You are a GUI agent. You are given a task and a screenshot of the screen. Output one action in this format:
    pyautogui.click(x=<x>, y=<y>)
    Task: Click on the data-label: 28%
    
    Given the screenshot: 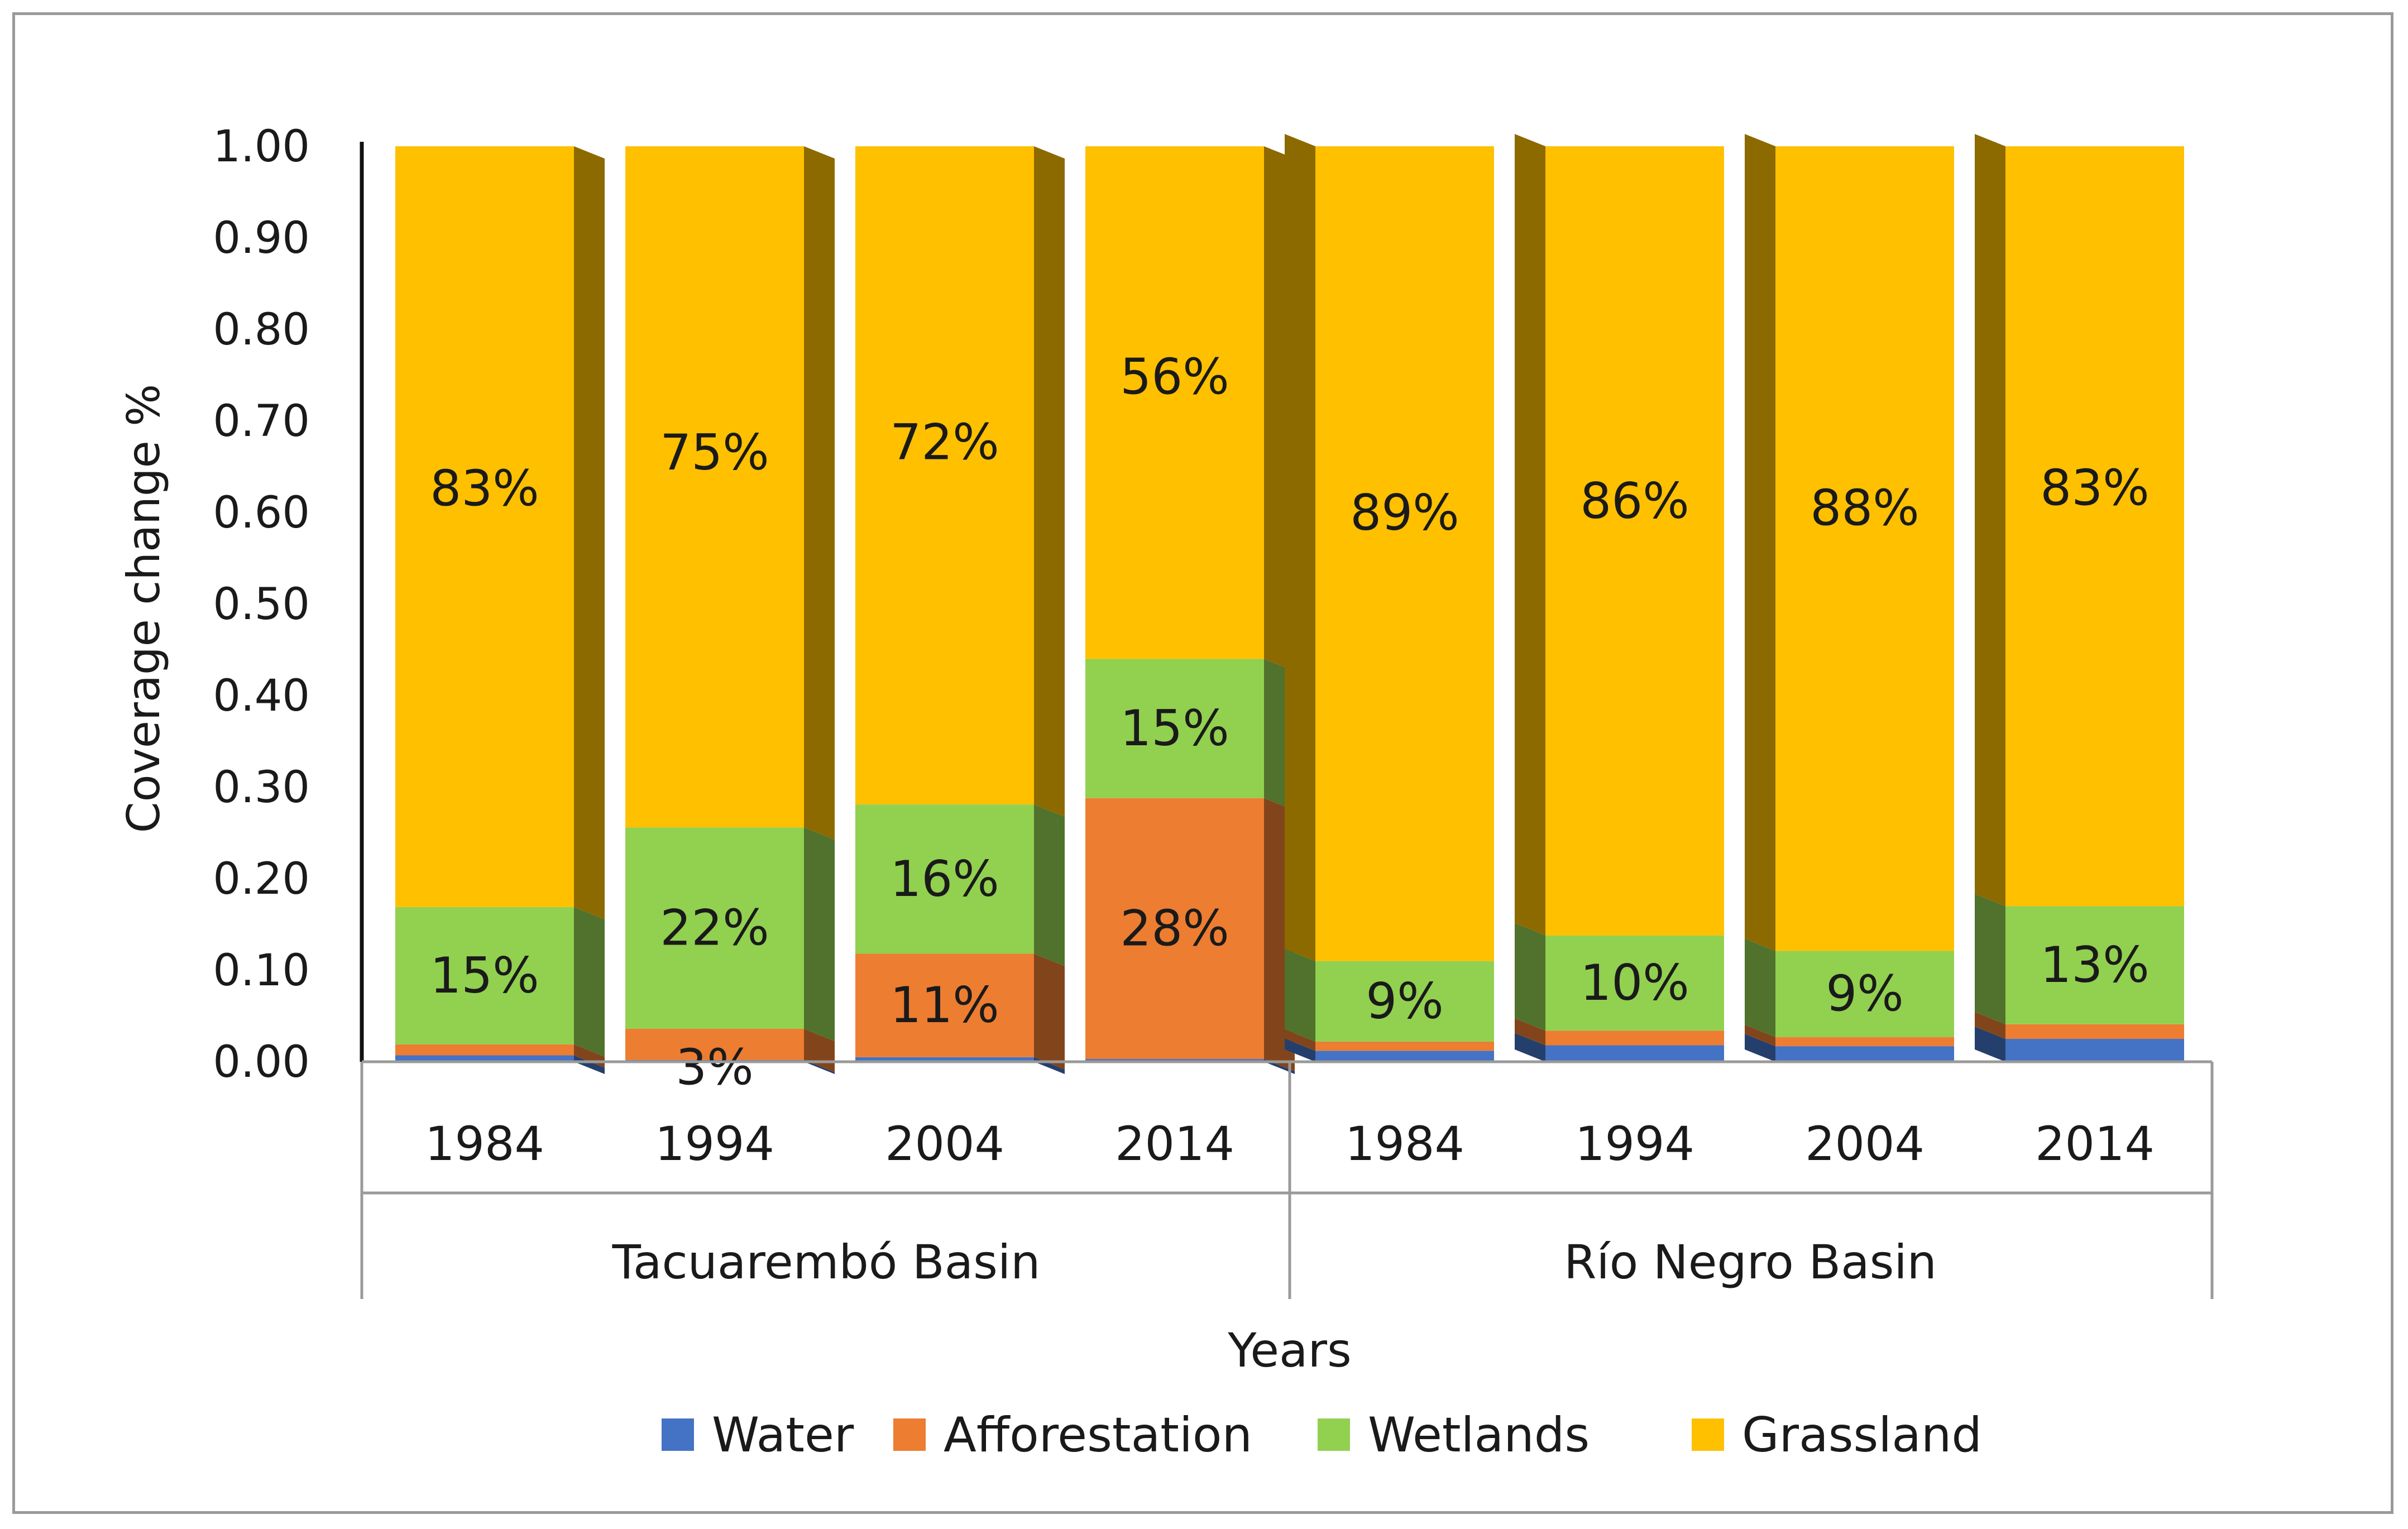 What is the action you would take?
    pyautogui.click(x=1174, y=928)
    